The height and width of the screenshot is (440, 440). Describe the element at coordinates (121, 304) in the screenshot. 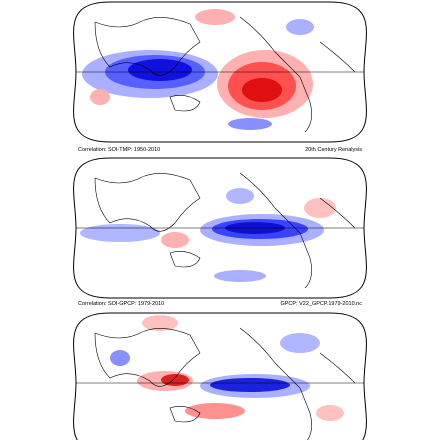

I see `caption-left: Correlation: SOI-GPCP: 1979-2010` at that location.